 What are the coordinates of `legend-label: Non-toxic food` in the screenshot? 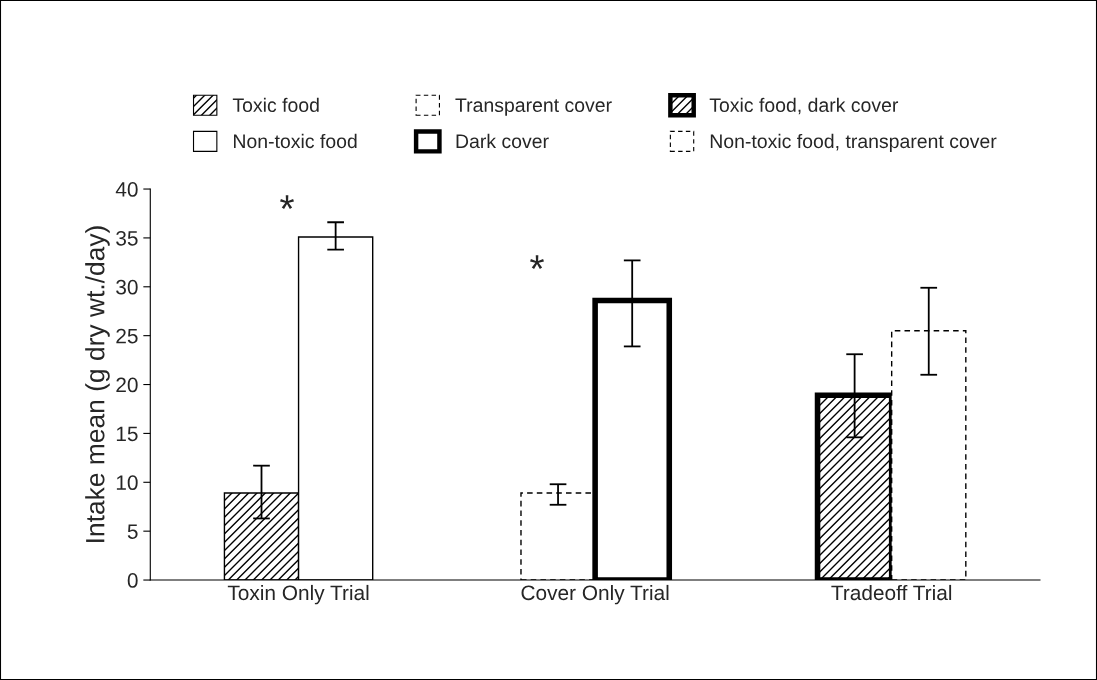 It's located at (295, 141).